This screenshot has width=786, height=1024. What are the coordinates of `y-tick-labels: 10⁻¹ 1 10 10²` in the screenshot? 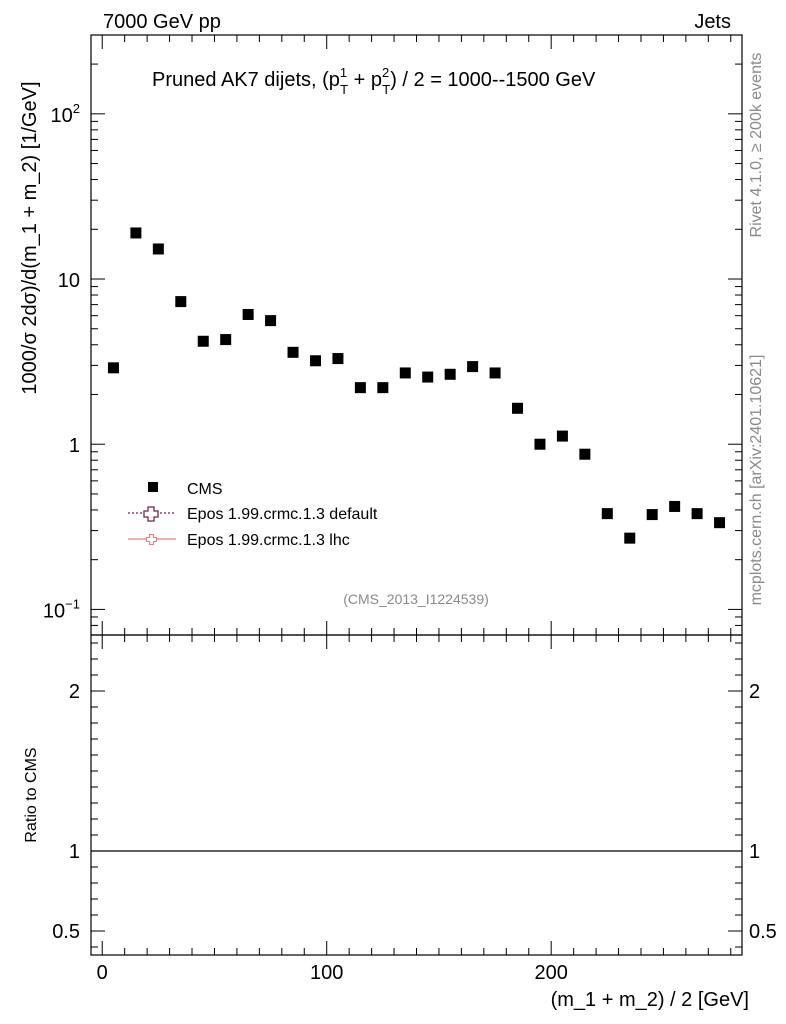 It's located at (61, 362).